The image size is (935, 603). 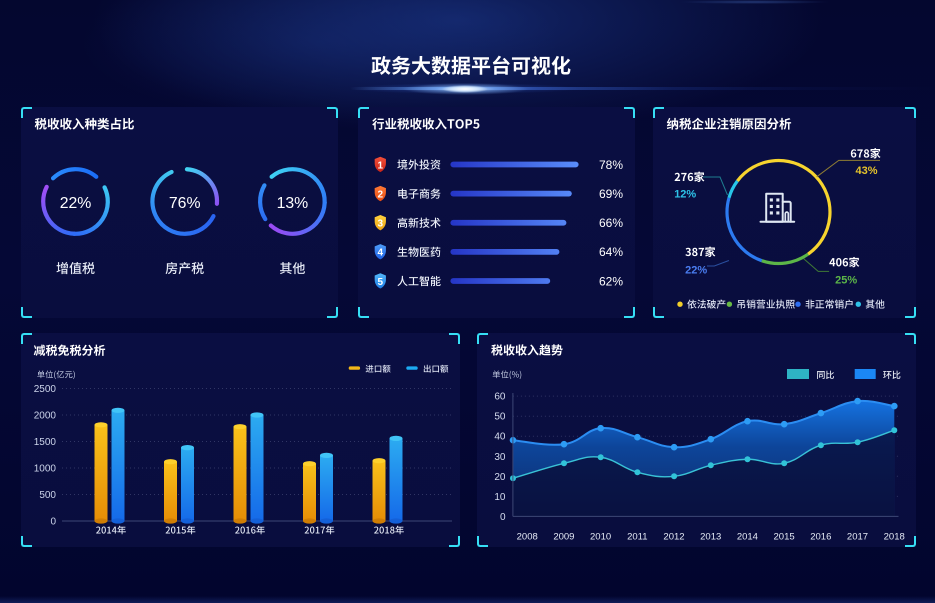 I want to click on svg-text: 78%, so click(x=611, y=165).